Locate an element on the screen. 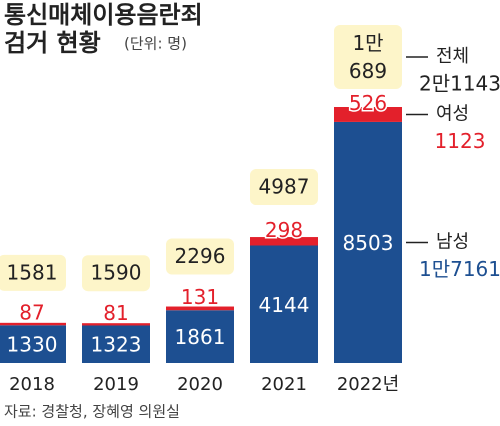 The width and height of the screenshot is (500, 426). value-label: 131 is located at coordinates (200, 297).